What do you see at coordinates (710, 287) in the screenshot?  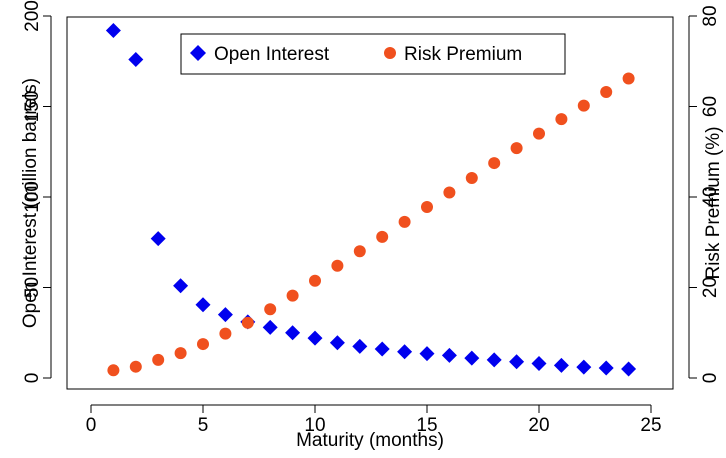 I see `y2-tick-label: 20` at bounding box center [710, 287].